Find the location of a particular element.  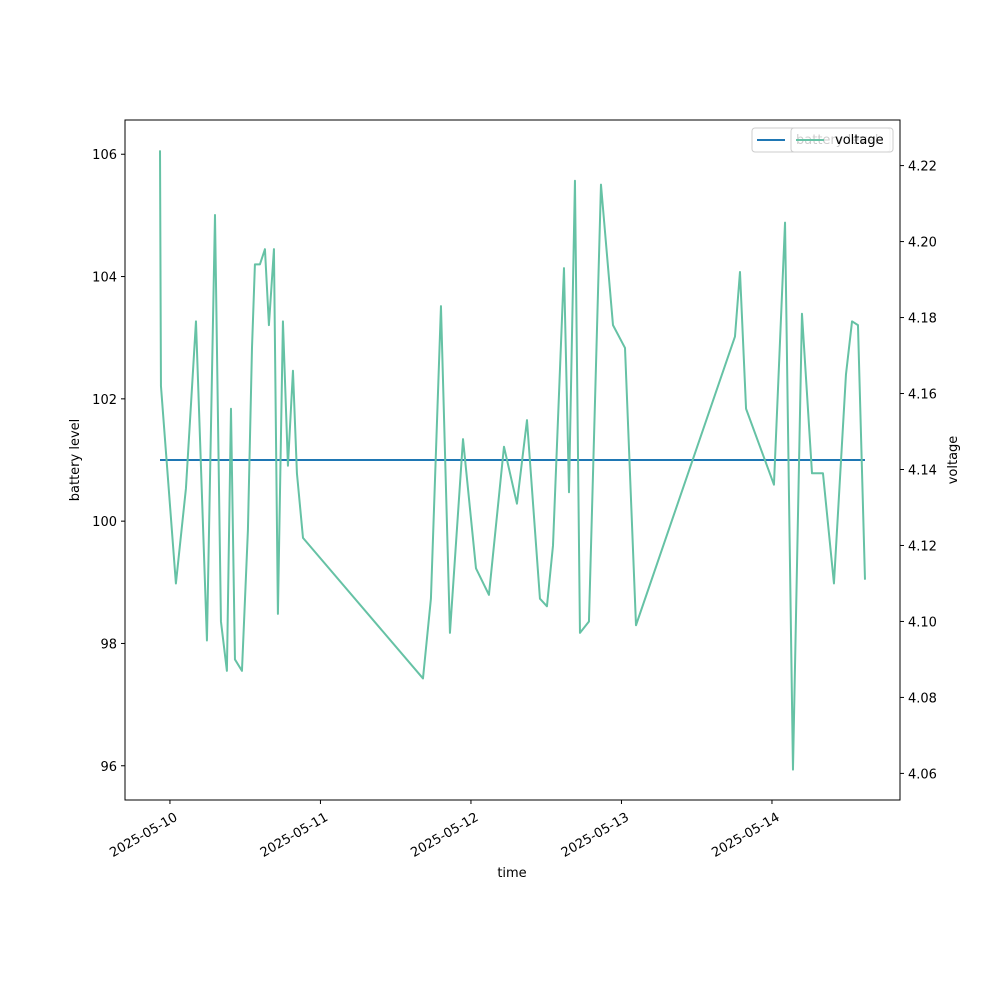

y2-tick-label: 4.12 is located at coordinates (922, 546).